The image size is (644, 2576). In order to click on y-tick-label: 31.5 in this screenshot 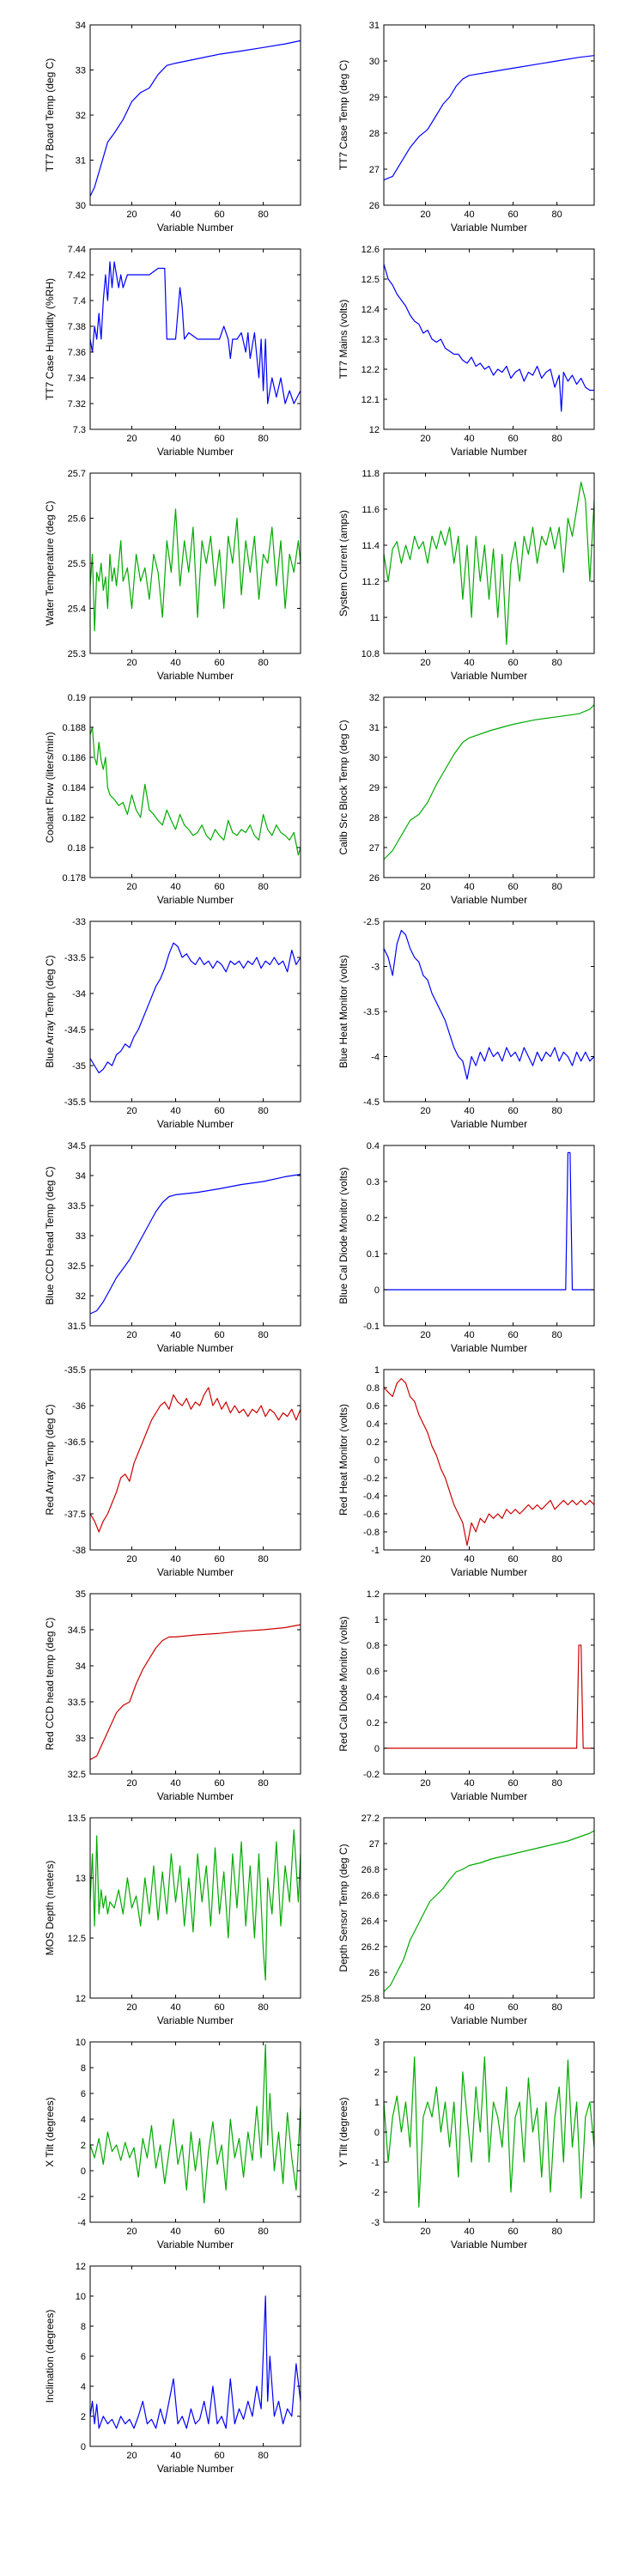, I will do `click(77, 1327)`.